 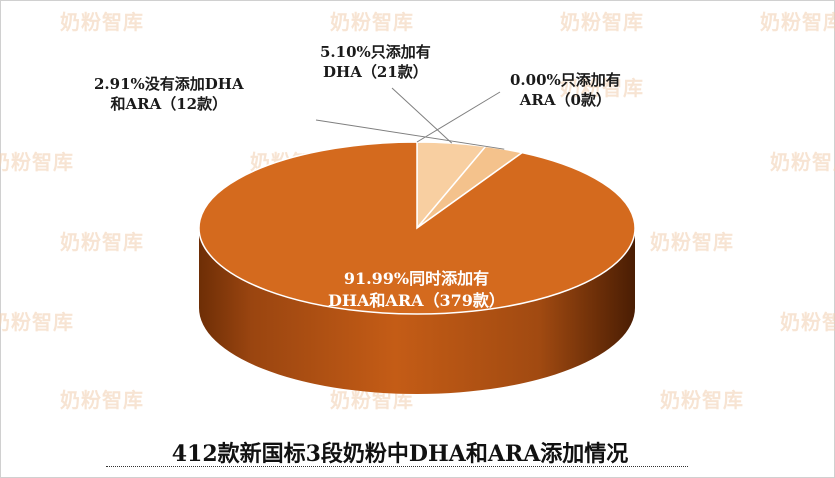 I want to click on leader-lines, so click(x=410, y=118).